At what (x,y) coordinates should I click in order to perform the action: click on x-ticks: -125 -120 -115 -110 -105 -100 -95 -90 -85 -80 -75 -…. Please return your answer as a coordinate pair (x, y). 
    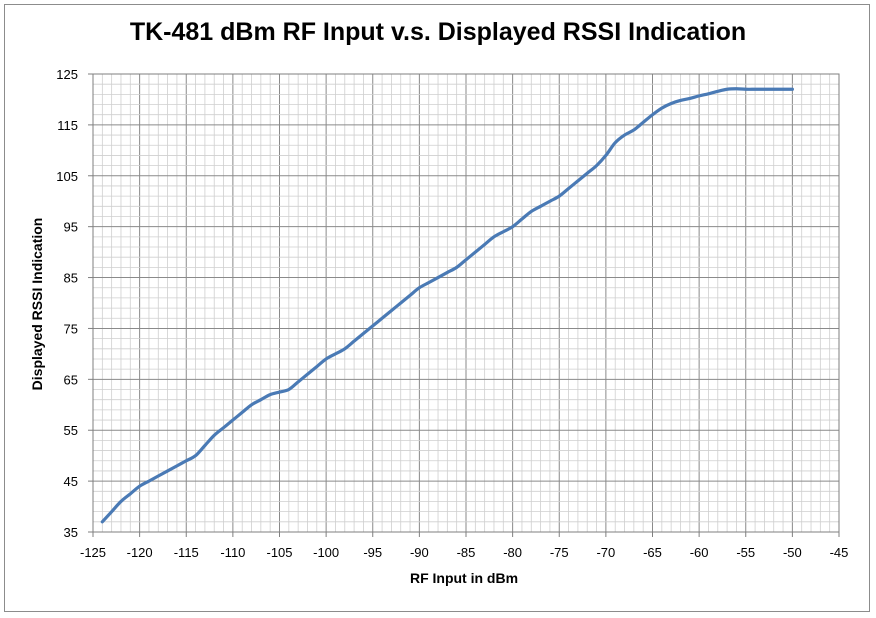
    Looking at the image, I should click on (464, 546).